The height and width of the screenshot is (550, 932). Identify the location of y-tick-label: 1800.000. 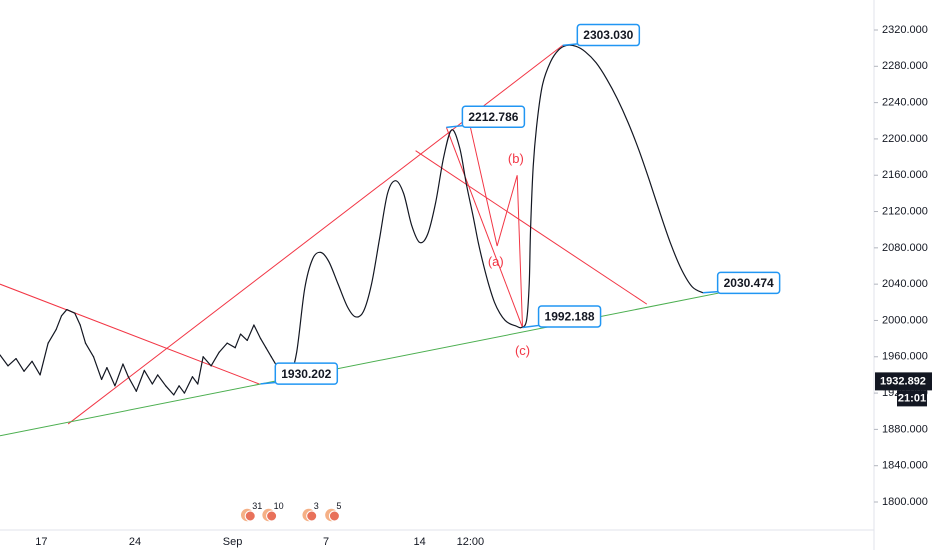
(905, 502).